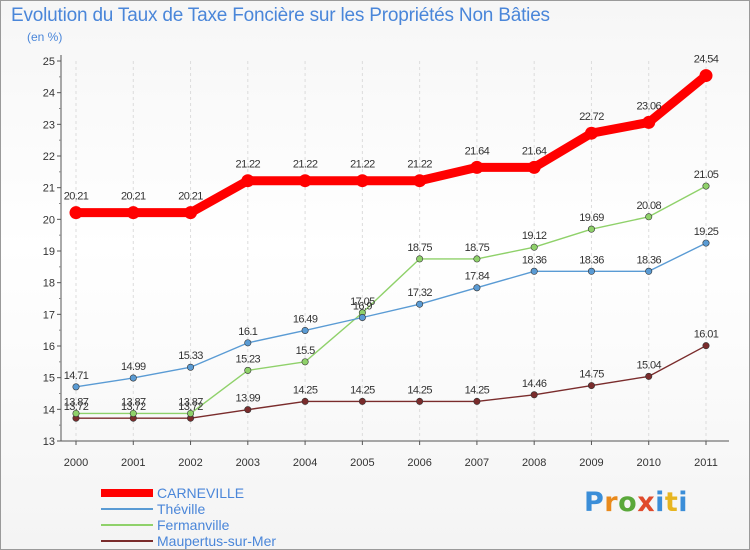 This screenshot has height=550, width=750. I want to click on data-label-1-9: 18.36, so click(591, 260).